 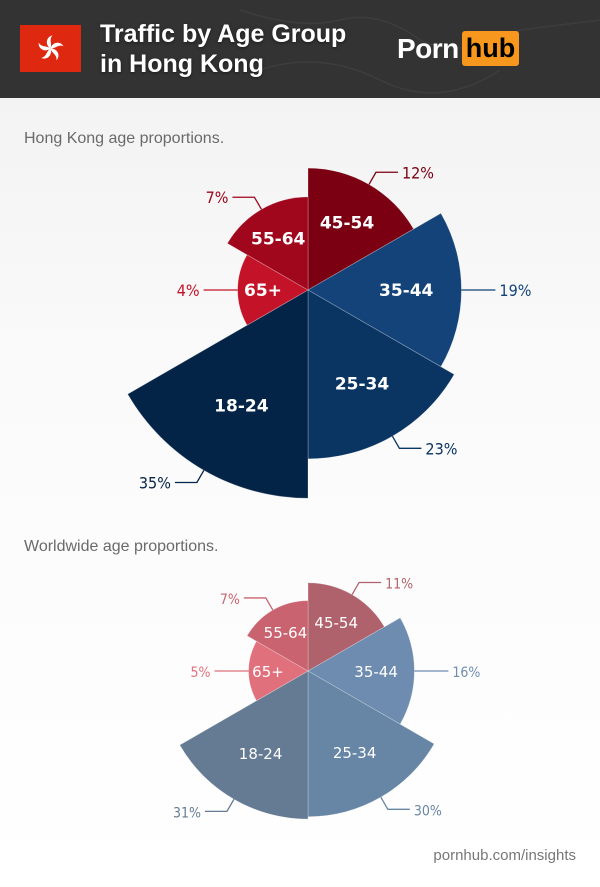 I want to click on hong-kong-percent-label: 7%, so click(x=217, y=197).